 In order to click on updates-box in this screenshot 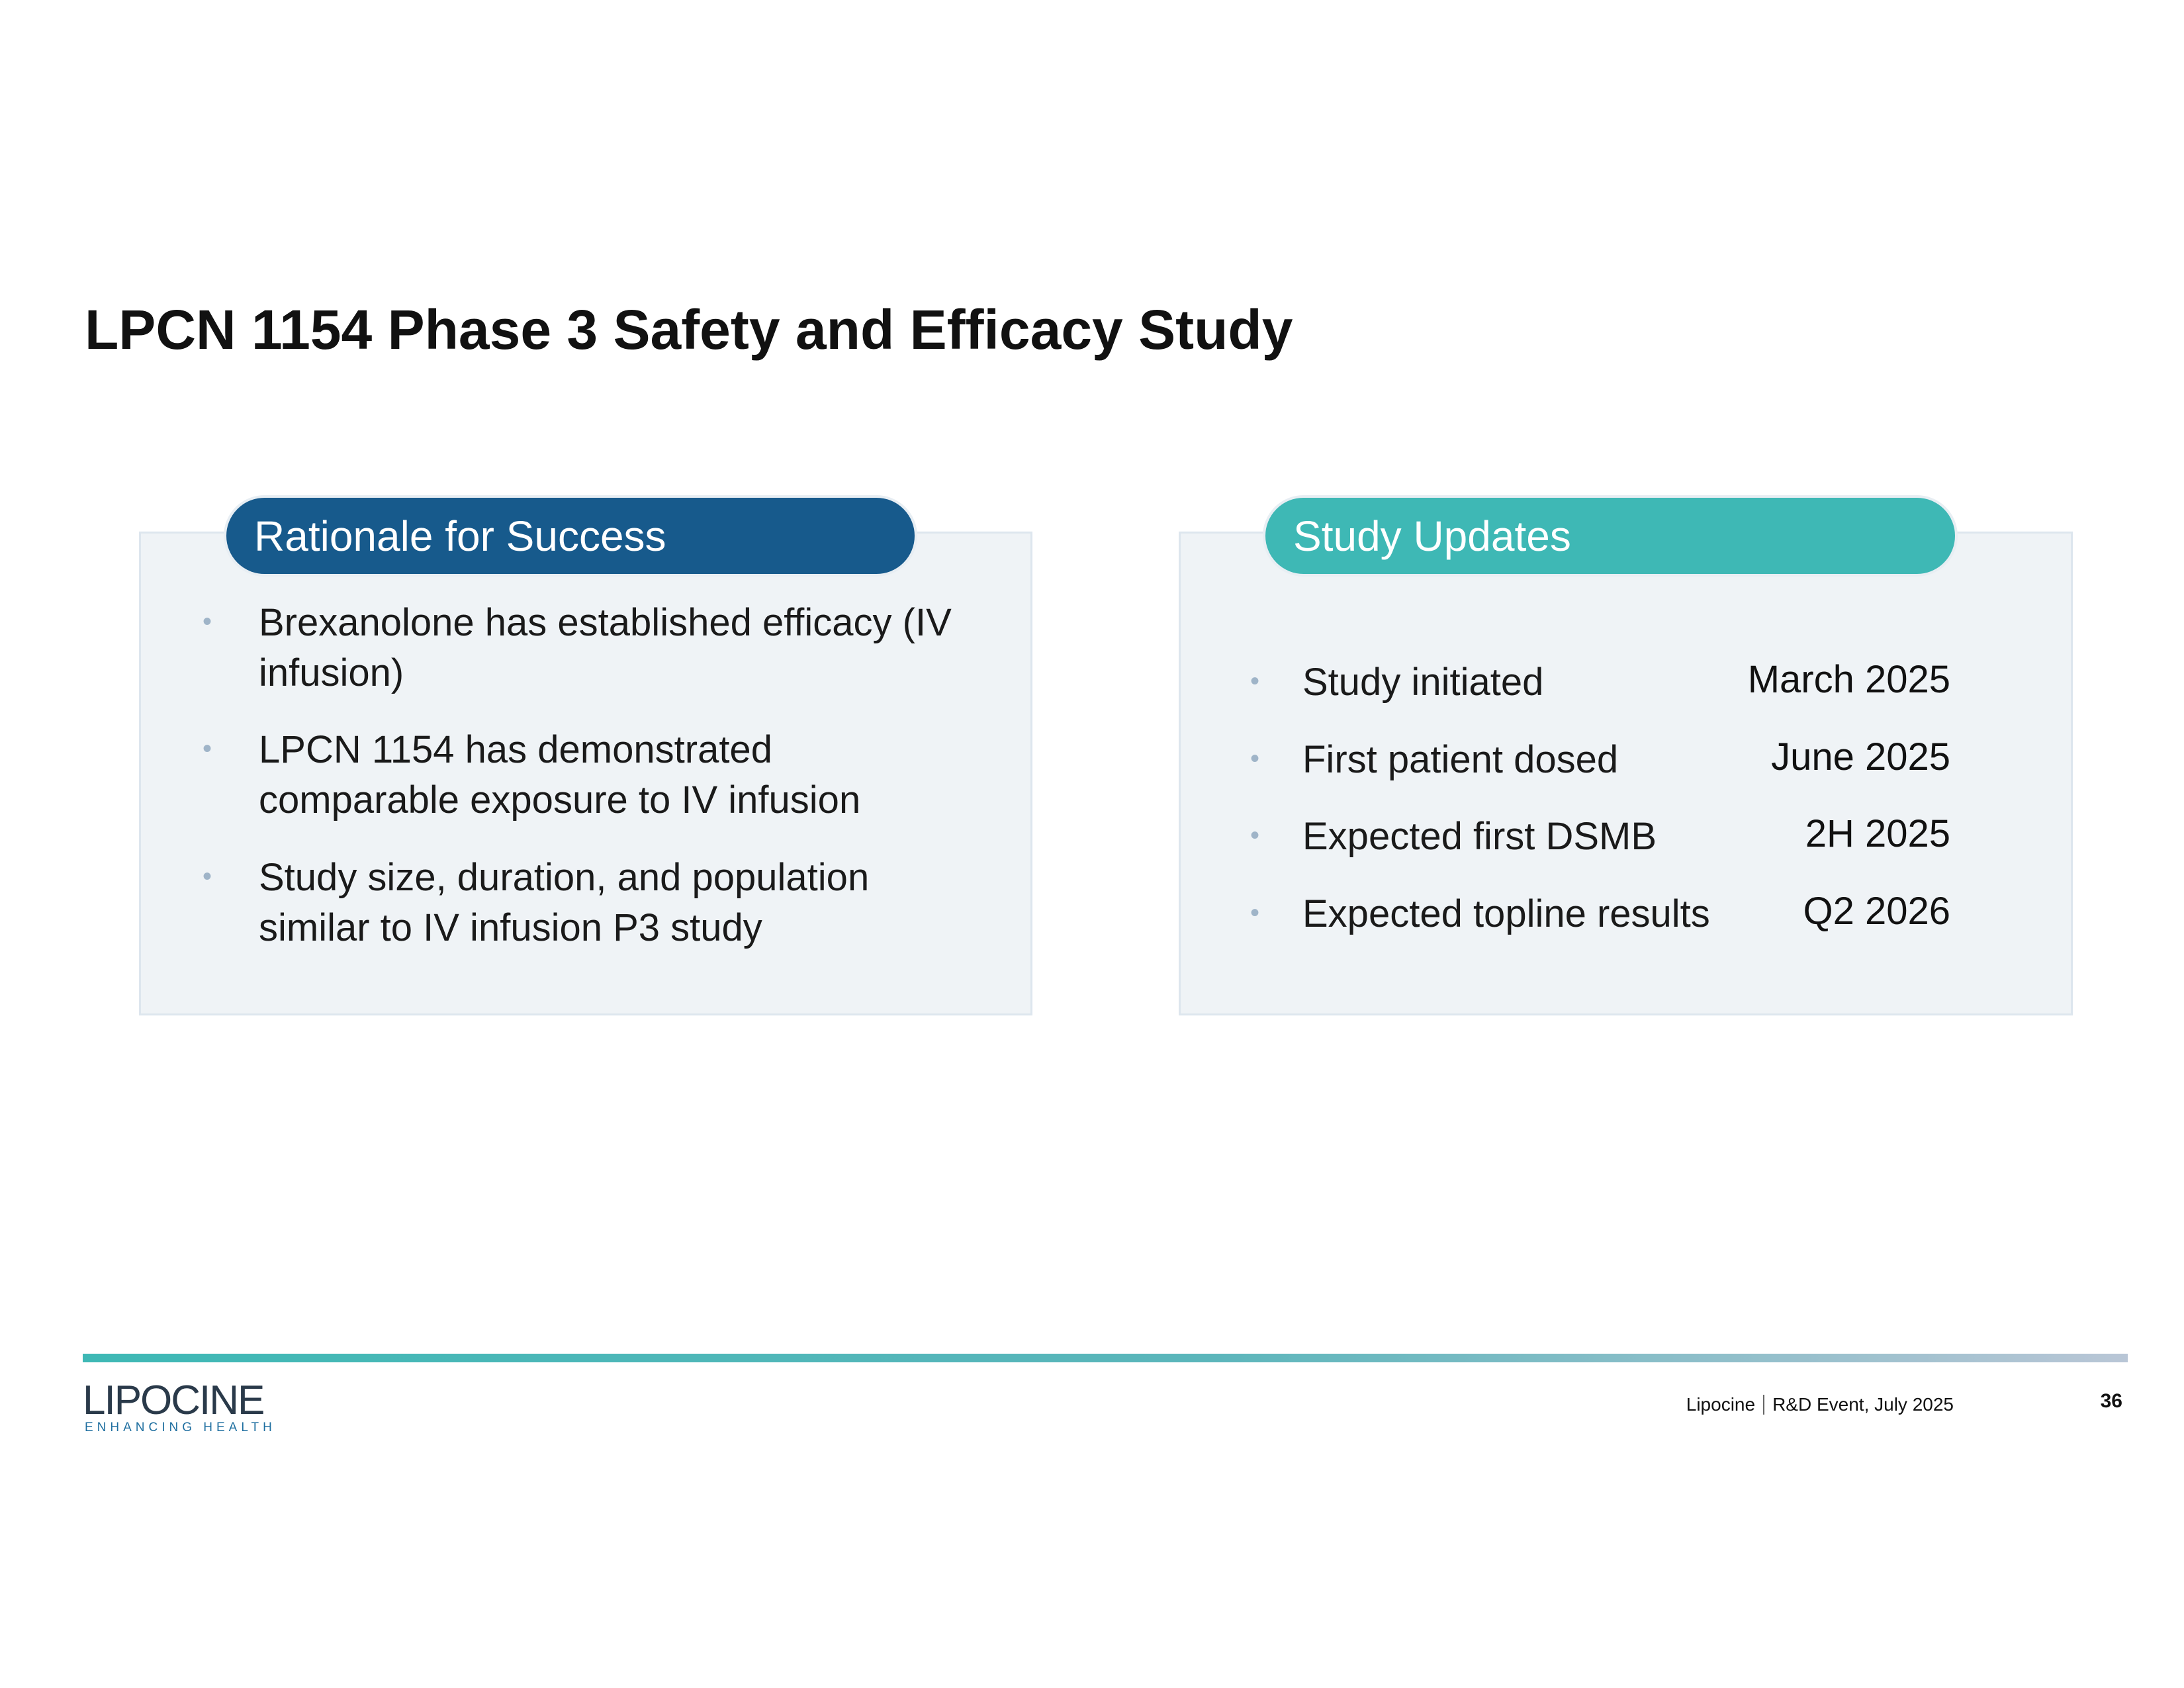, I will do `click(1626, 773)`.